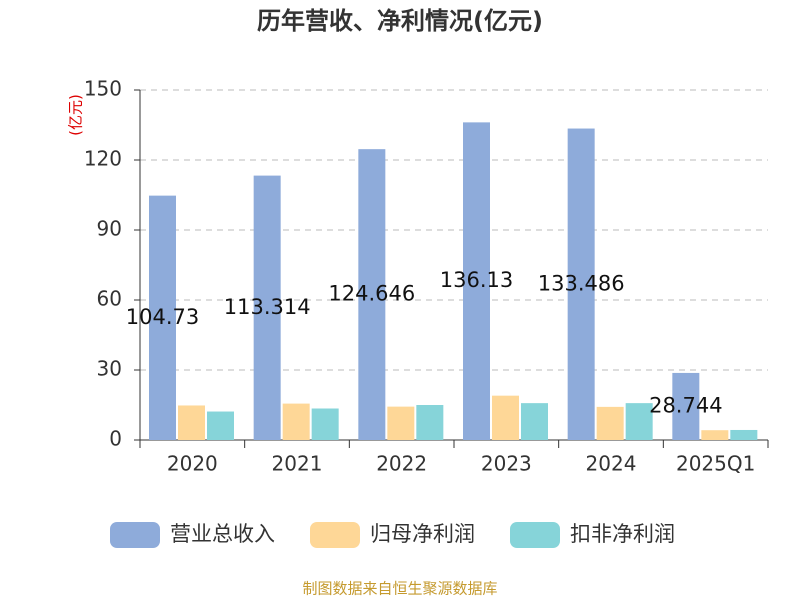 This screenshot has width=800, height=600. What do you see at coordinates (422, 534) in the screenshot?
I see `legend-label: 归母净利润` at bounding box center [422, 534].